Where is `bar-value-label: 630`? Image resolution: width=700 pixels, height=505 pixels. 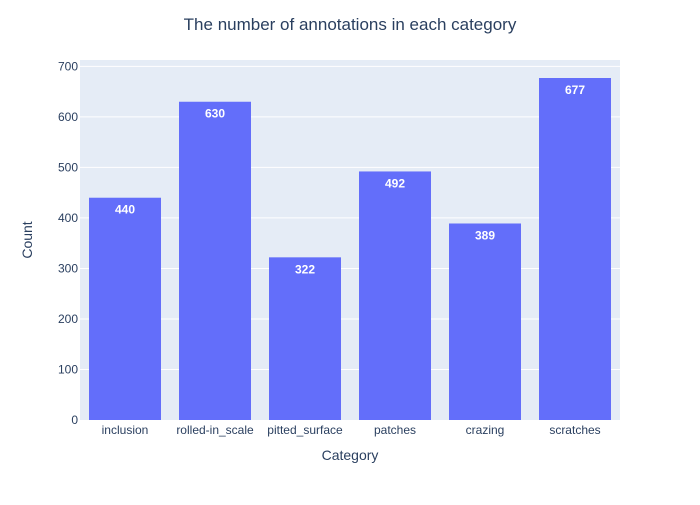
bar-value-label: 630 is located at coordinates (215, 114).